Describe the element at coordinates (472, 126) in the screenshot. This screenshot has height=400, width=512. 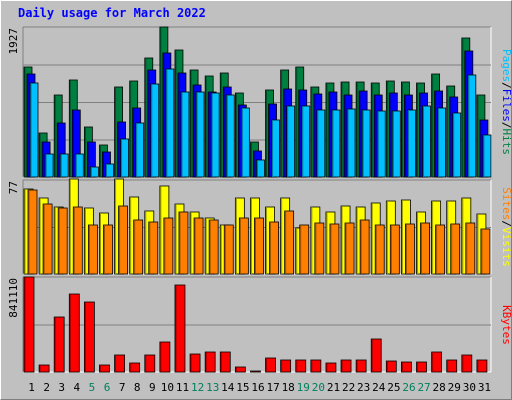
I see `bar-pages-day-30-fill` at that location.